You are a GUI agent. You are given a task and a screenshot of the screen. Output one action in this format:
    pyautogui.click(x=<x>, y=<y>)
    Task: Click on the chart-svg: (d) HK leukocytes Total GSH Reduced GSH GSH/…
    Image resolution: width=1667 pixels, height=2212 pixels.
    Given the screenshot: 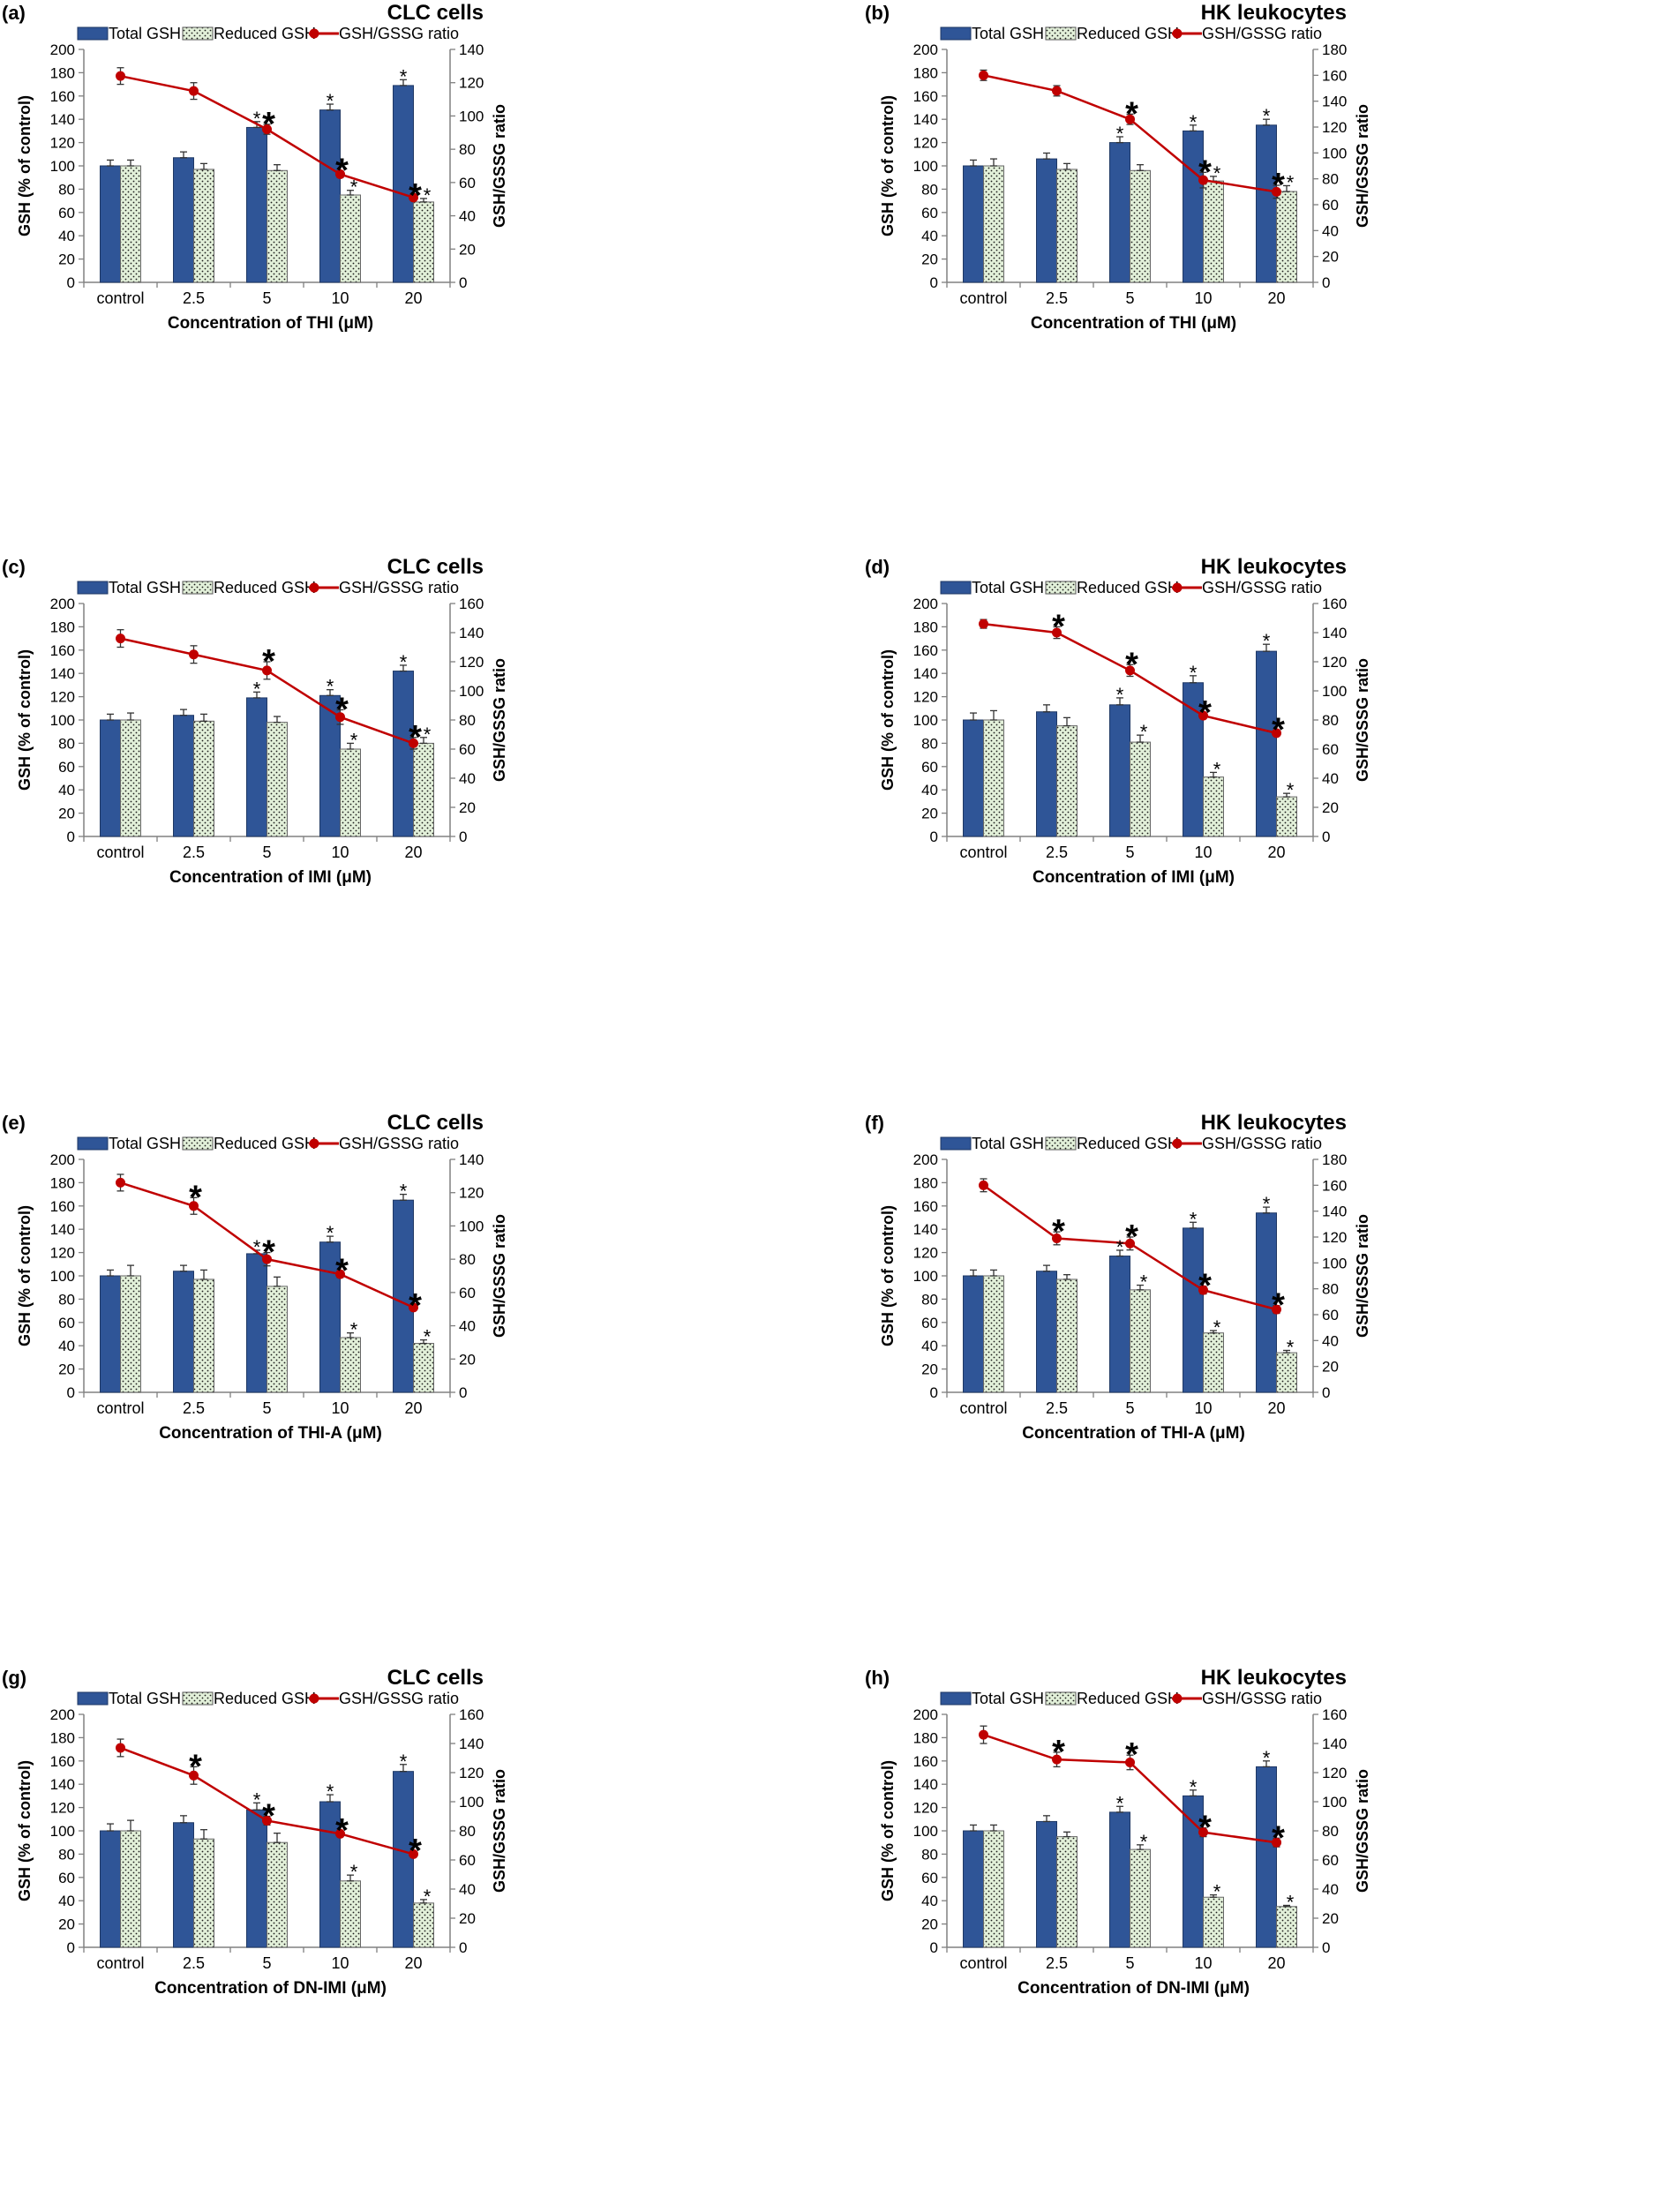 What is the action you would take?
    pyautogui.click(x=1118, y=721)
    